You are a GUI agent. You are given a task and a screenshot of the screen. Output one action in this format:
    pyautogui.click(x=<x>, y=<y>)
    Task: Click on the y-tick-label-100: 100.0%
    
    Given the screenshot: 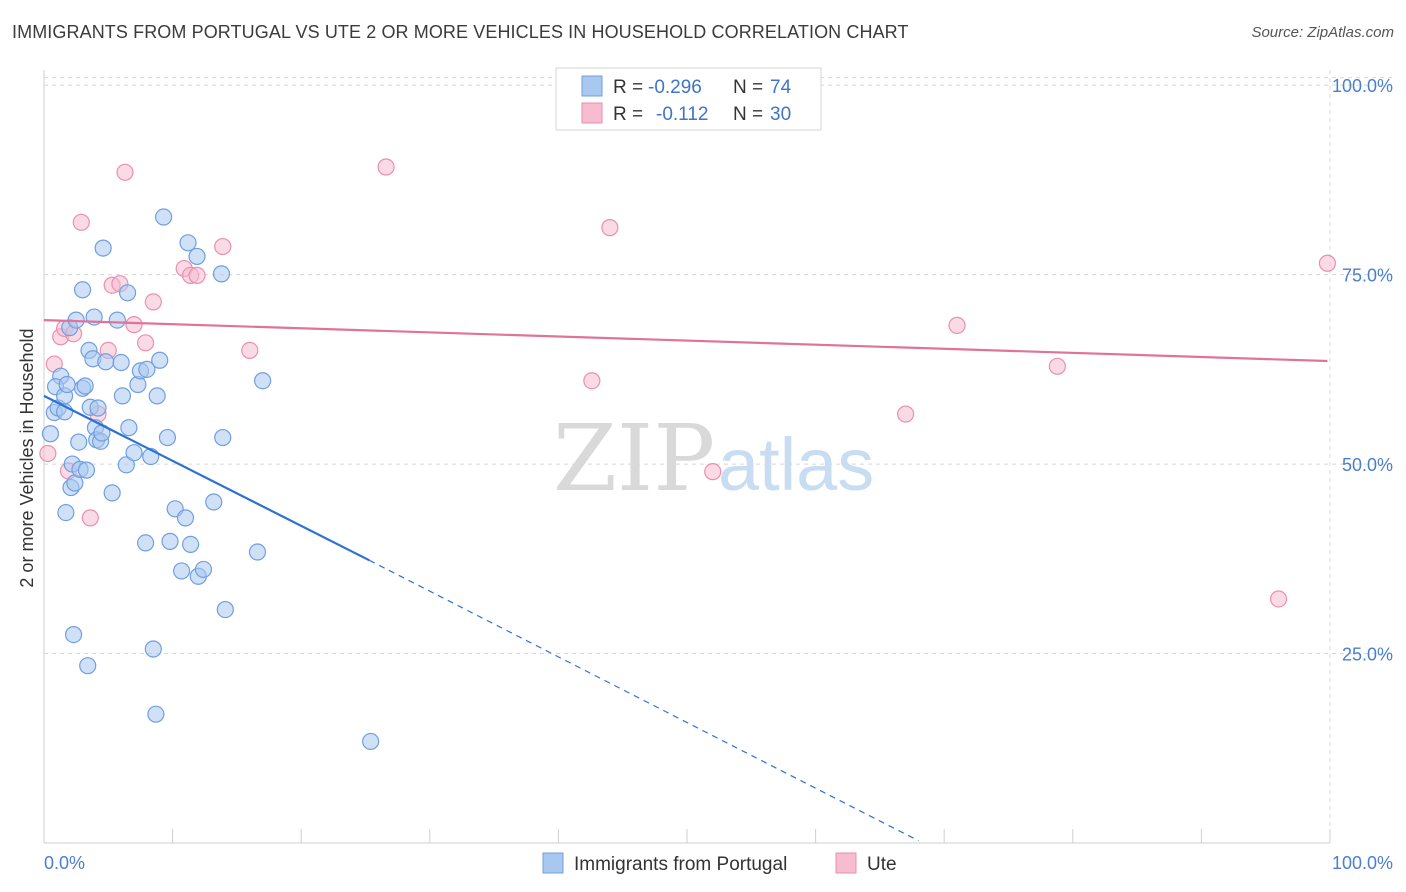 What is the action you would take?
    pyautogui.click(x=1362, y=86)
    